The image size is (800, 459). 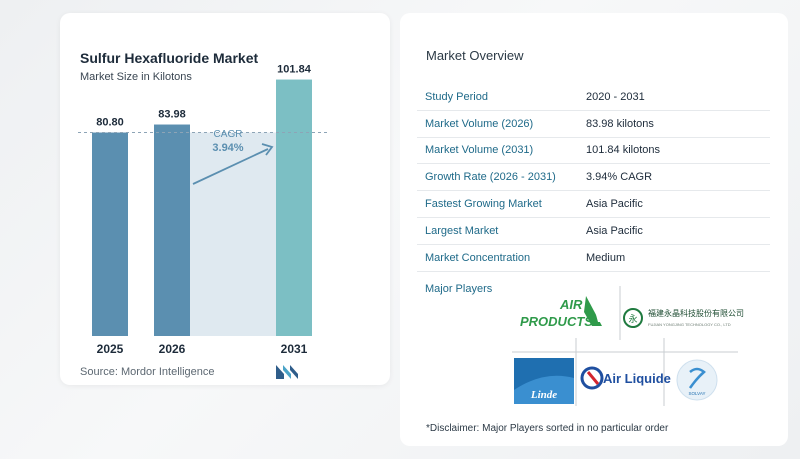 I want to click on overview-row-concentration: Market Concentration Medium, so click(x=593, y=258).